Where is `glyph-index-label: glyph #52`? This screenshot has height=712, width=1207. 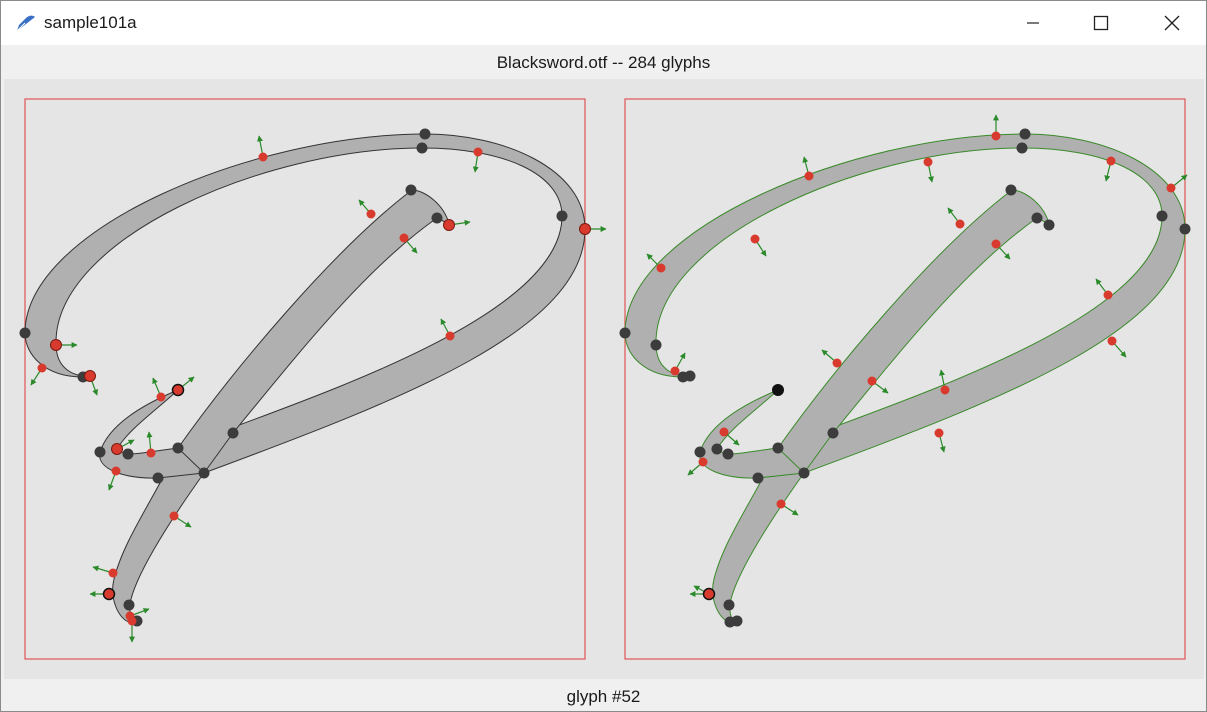
glyph-index-label: glyph #52 is located at coordinates (603, 696).